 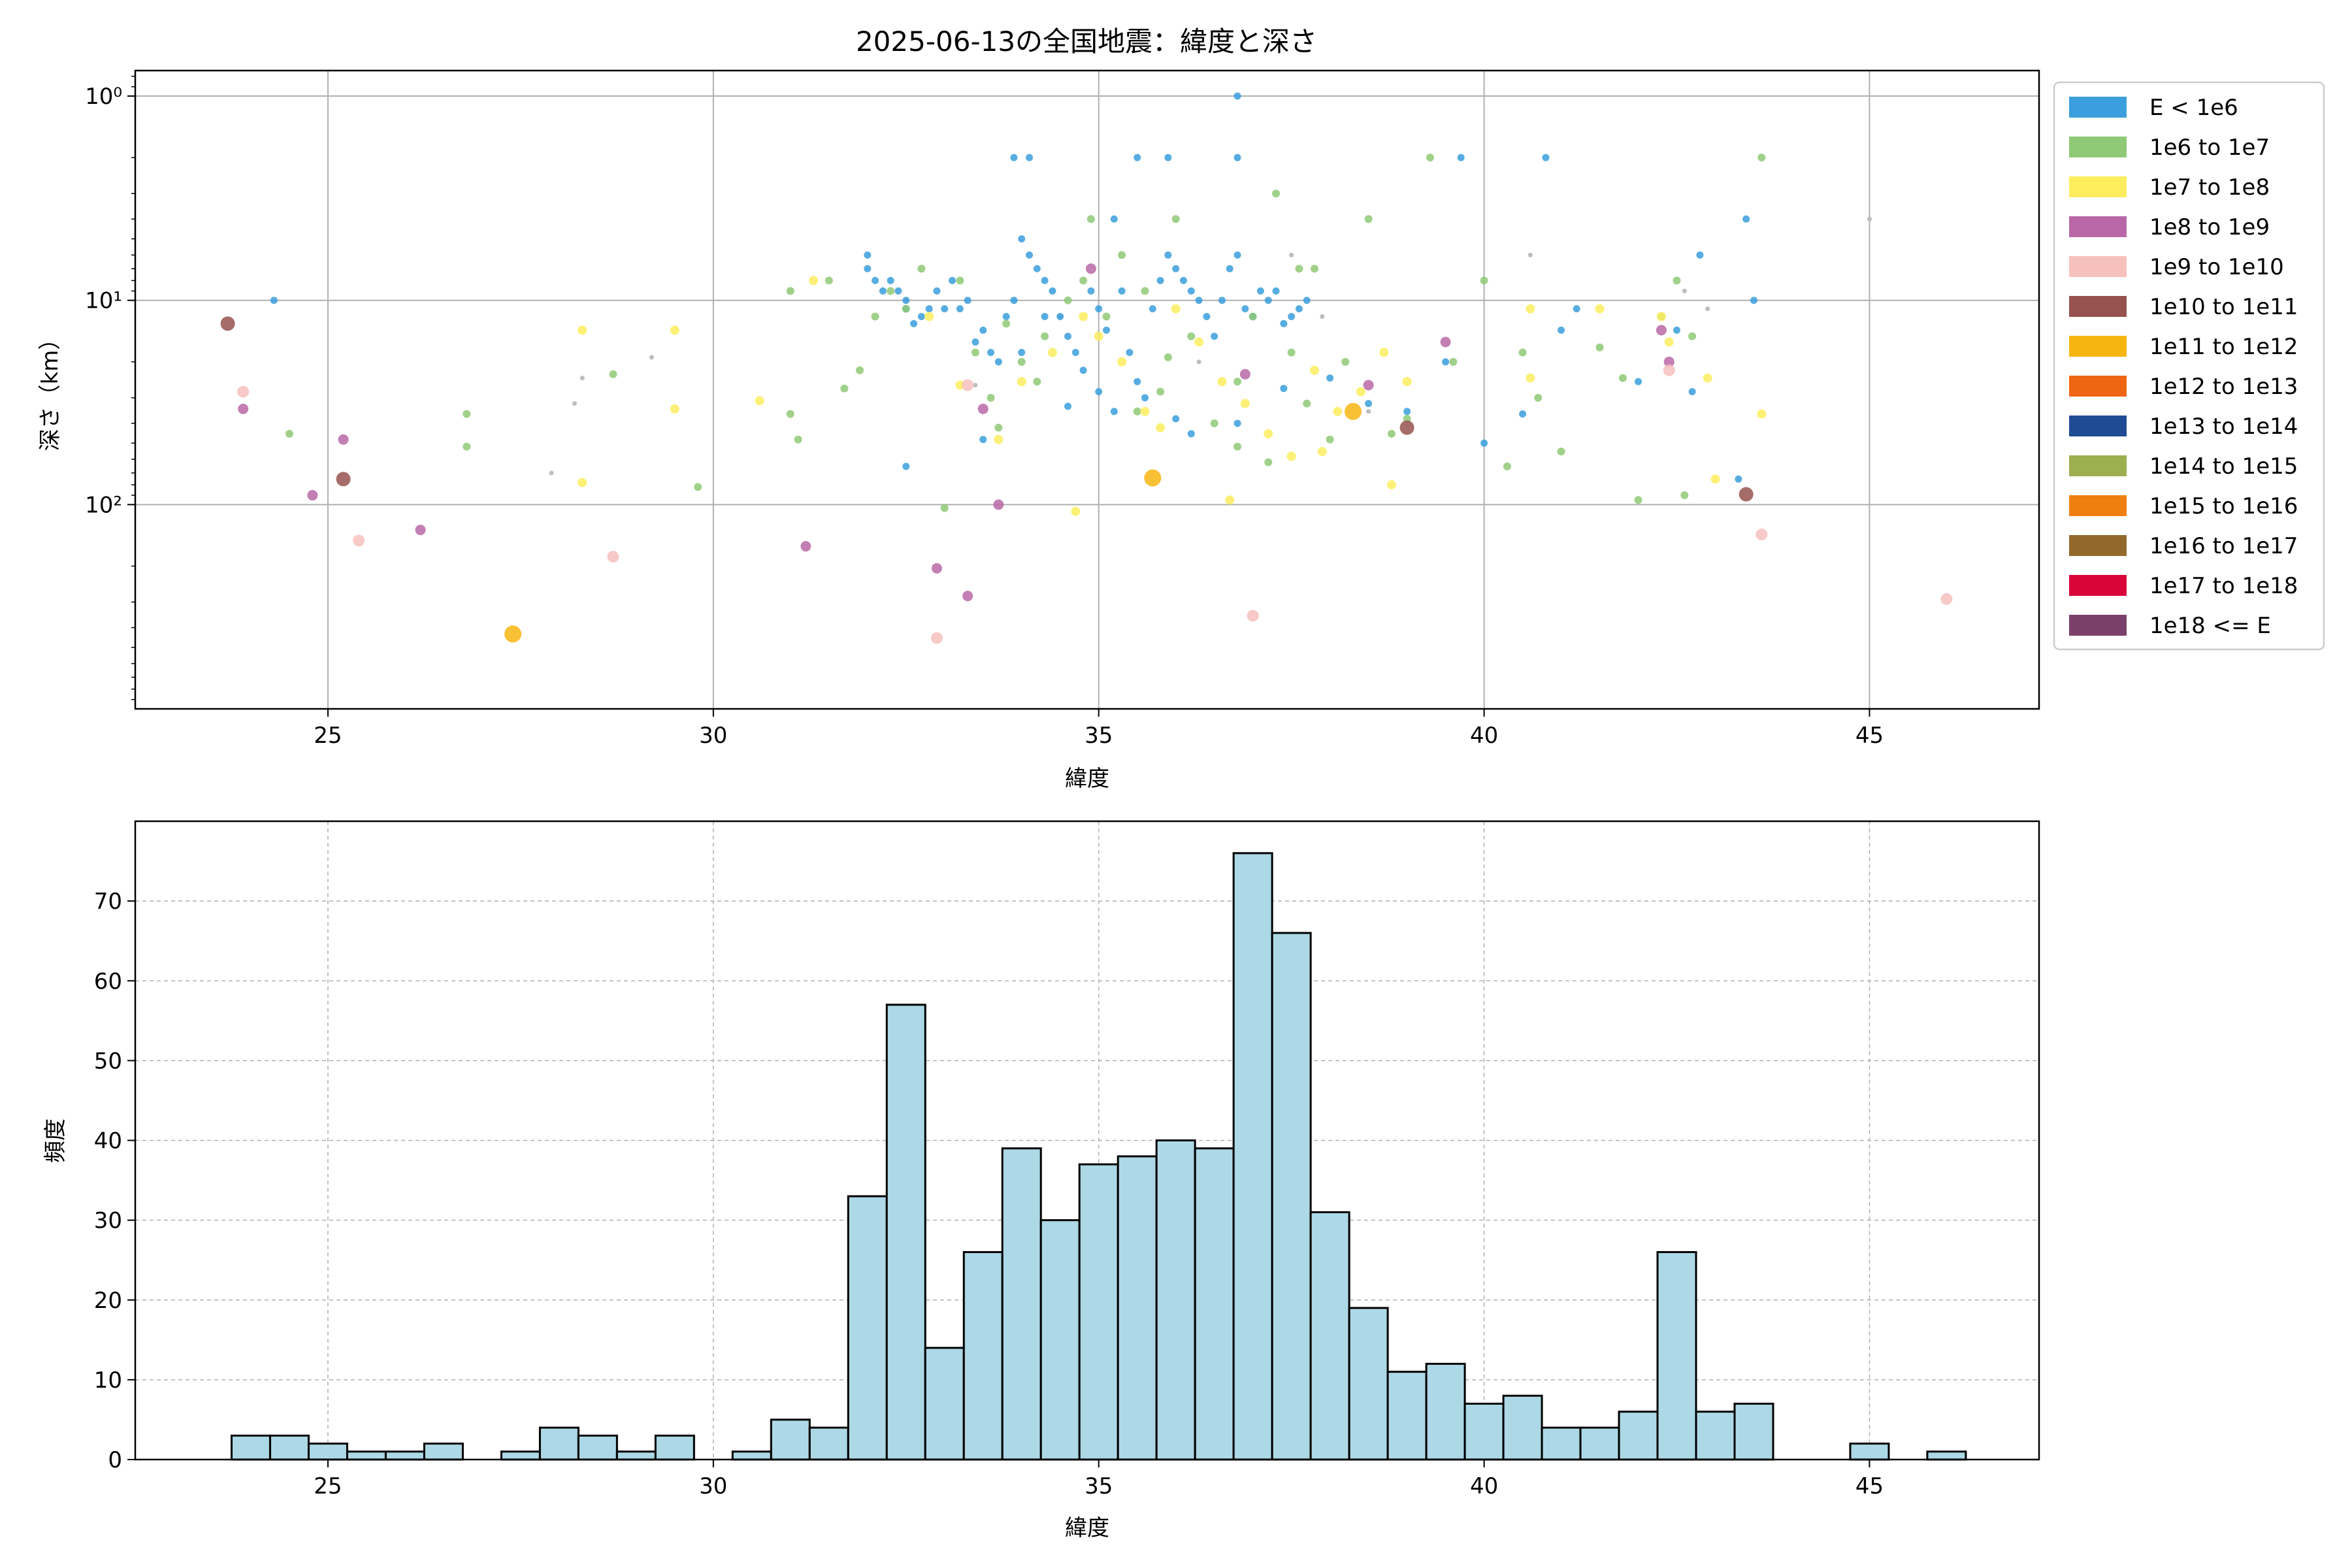 I want to click on scatter-x-tick-label: 45, so click(x=1869, y=736).